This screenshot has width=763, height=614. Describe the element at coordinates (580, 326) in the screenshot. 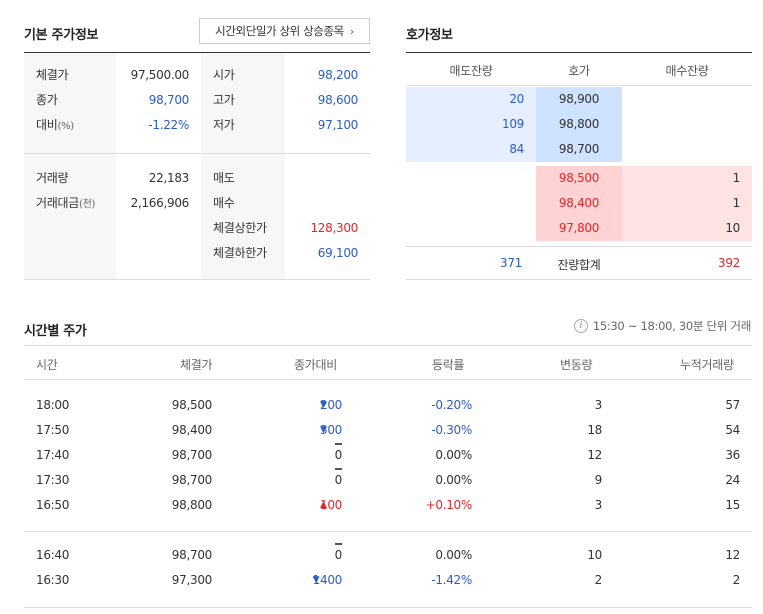

I see `info-icon: i` at that location.